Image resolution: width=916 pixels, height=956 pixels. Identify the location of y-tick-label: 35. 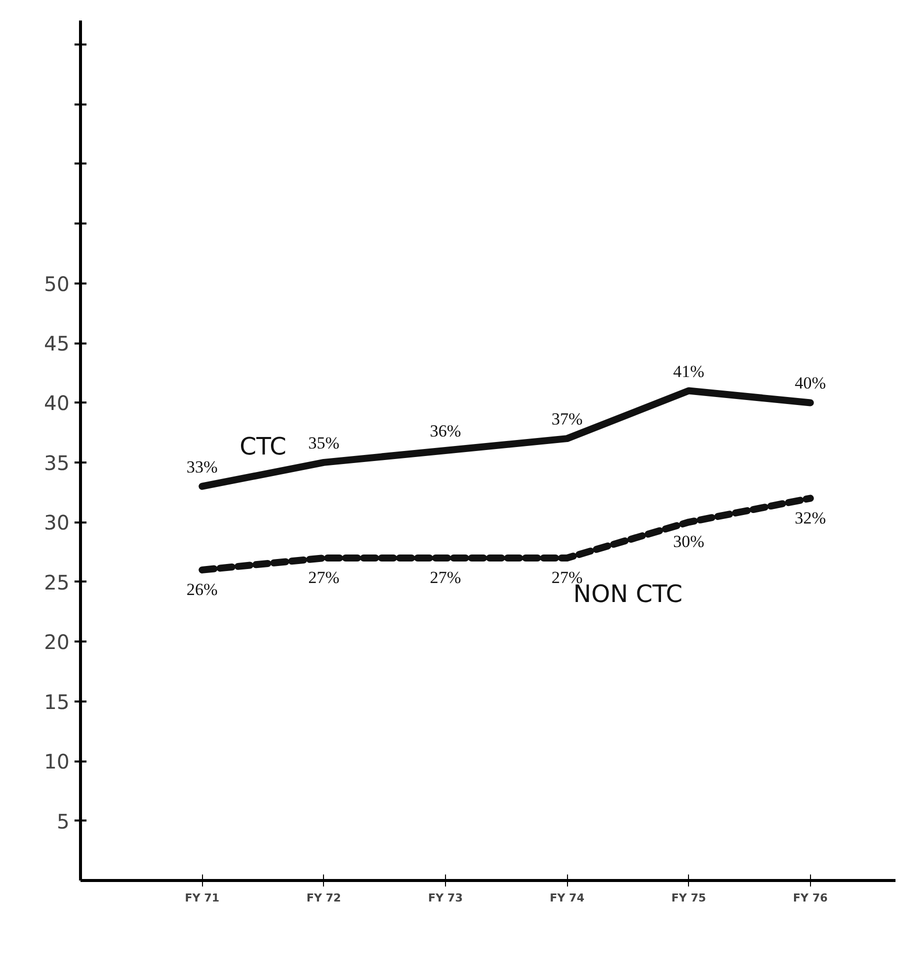
(57, 462).